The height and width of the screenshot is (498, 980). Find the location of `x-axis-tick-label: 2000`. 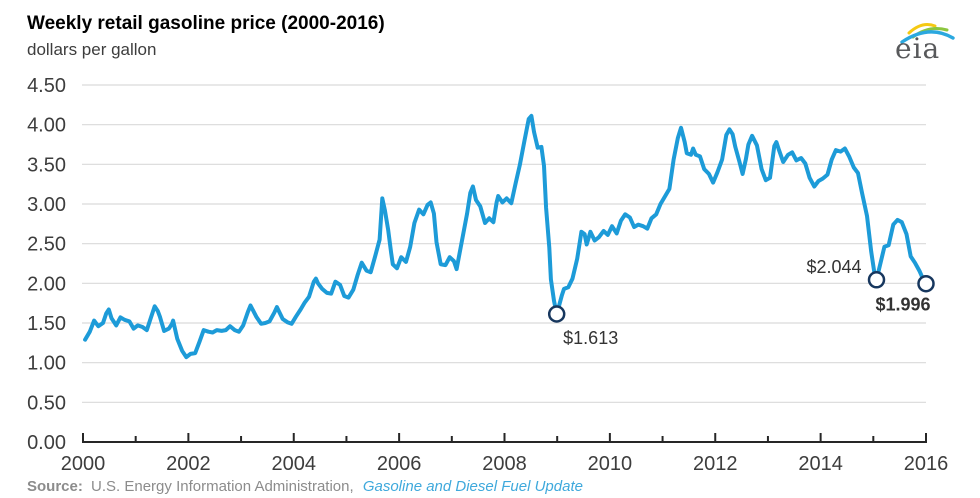

x-axis-tick-label: 2000 is located at coordinates (83, 464).